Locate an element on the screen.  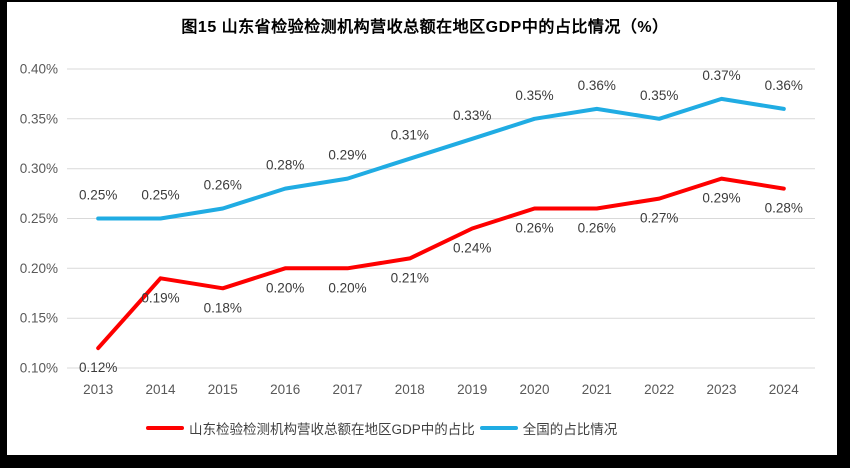
y-tick-label: 0.40% is located at coordinates (39, 69).